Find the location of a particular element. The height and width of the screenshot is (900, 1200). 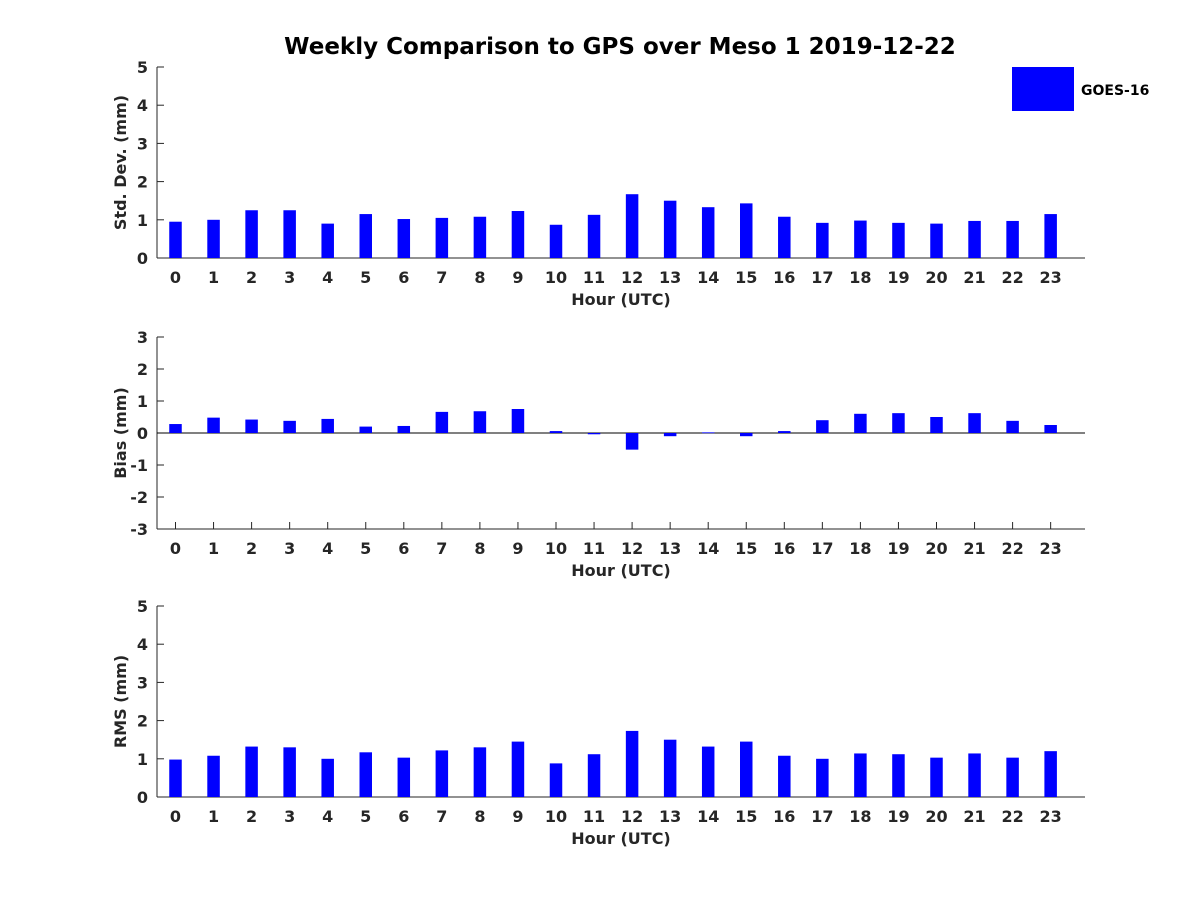

bias-xtick-label: 3 is located at coordinates (289, 548).